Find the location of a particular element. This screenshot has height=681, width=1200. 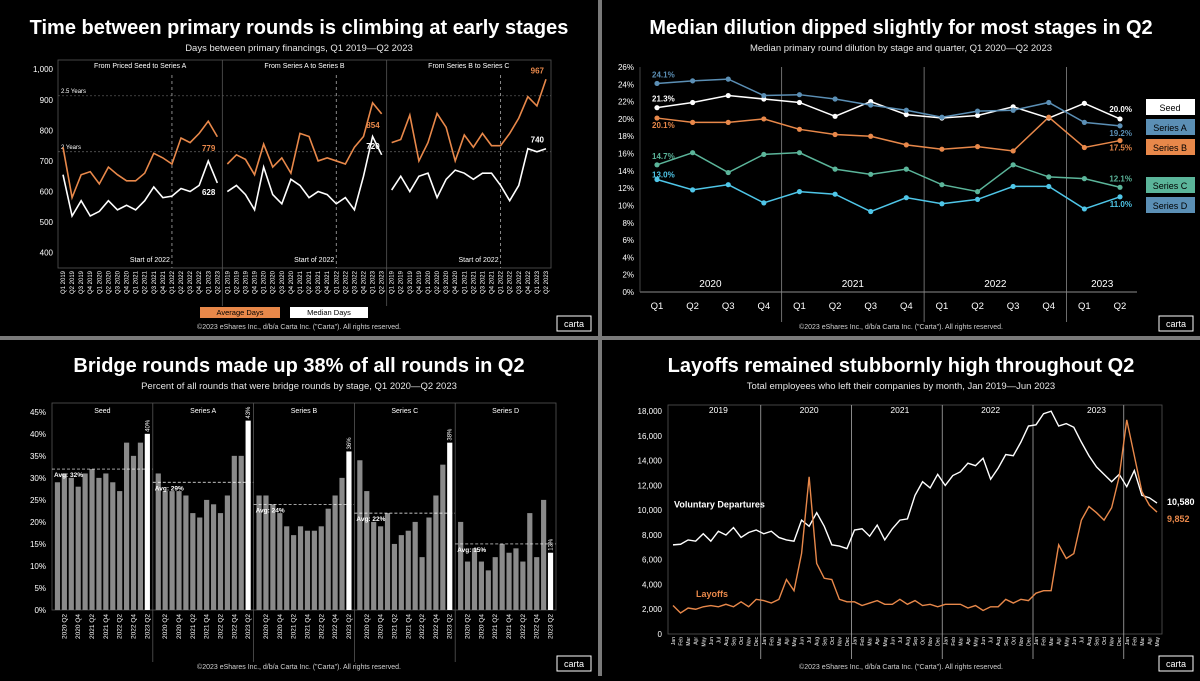

quarter-label: Q3 is located at coordinates (870, 306).